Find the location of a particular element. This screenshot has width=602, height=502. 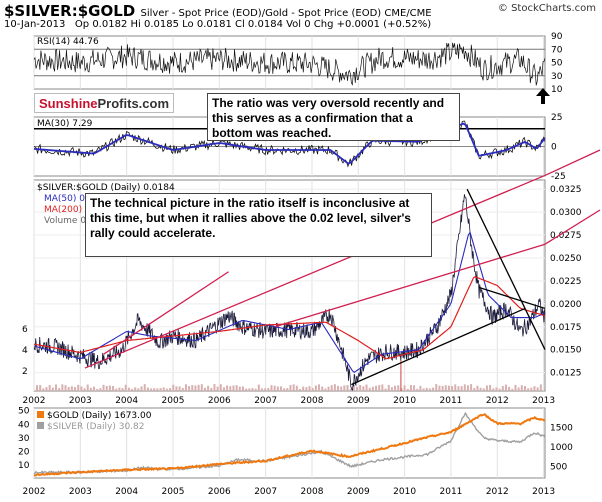

gold-series-line is located at coordinates (289, 444).